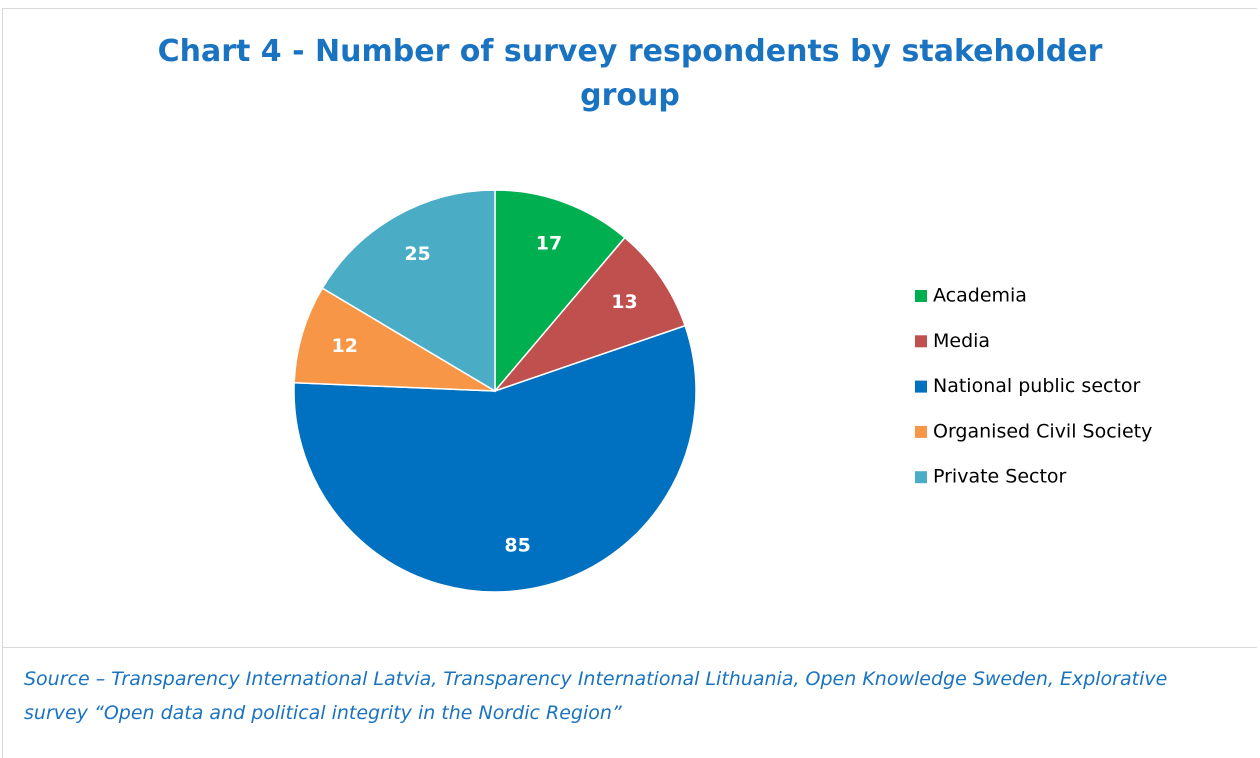 The height and width of the screenshot is (758, 1260). I want to click on legend-label: Media, so click(961, 341).